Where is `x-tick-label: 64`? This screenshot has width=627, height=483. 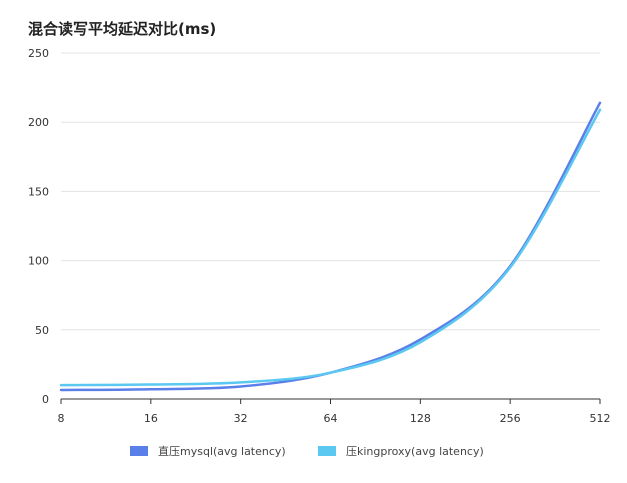 x-tick-label: 64 is located at coordinates (331, 418).